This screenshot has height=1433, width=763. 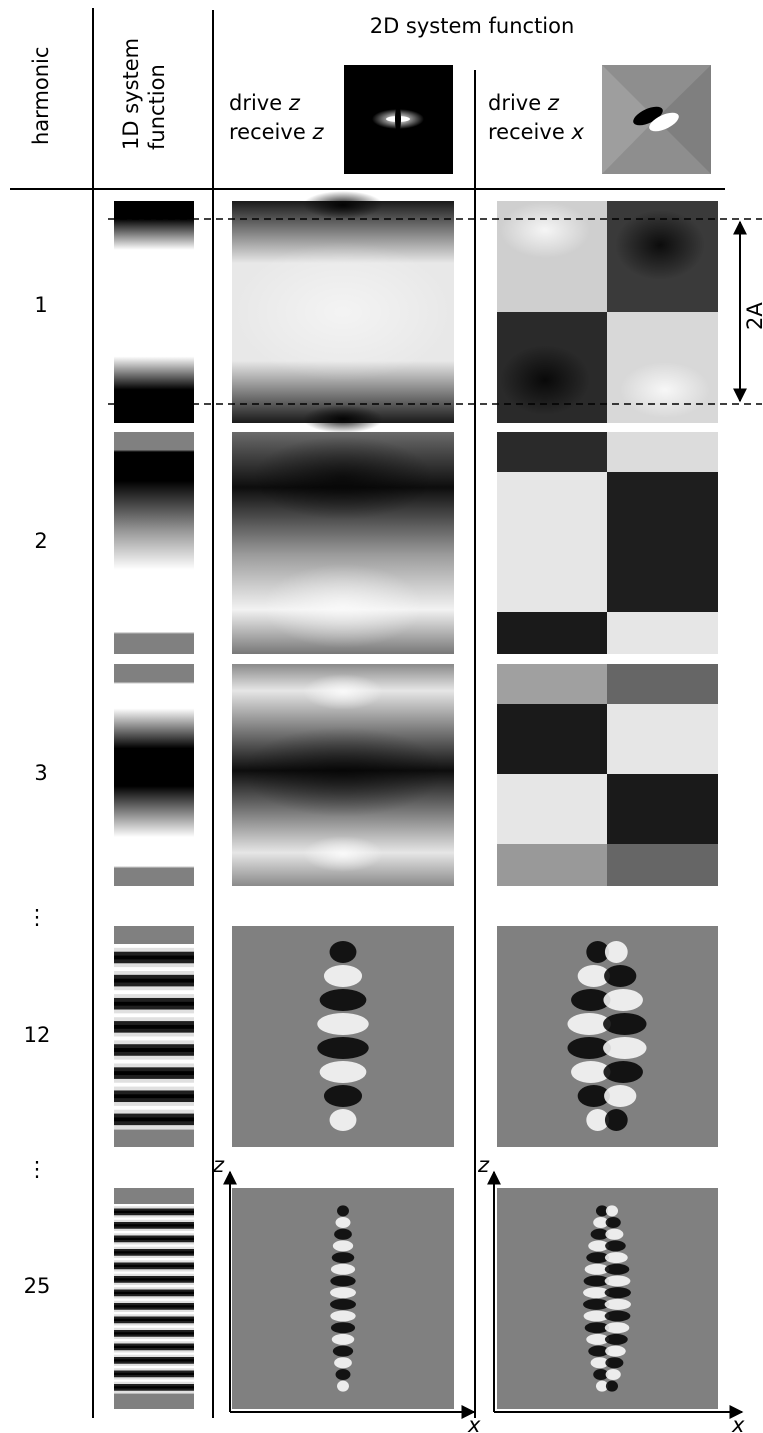 I want to click on zz-axes: z x, so click(x=346, y=1293).